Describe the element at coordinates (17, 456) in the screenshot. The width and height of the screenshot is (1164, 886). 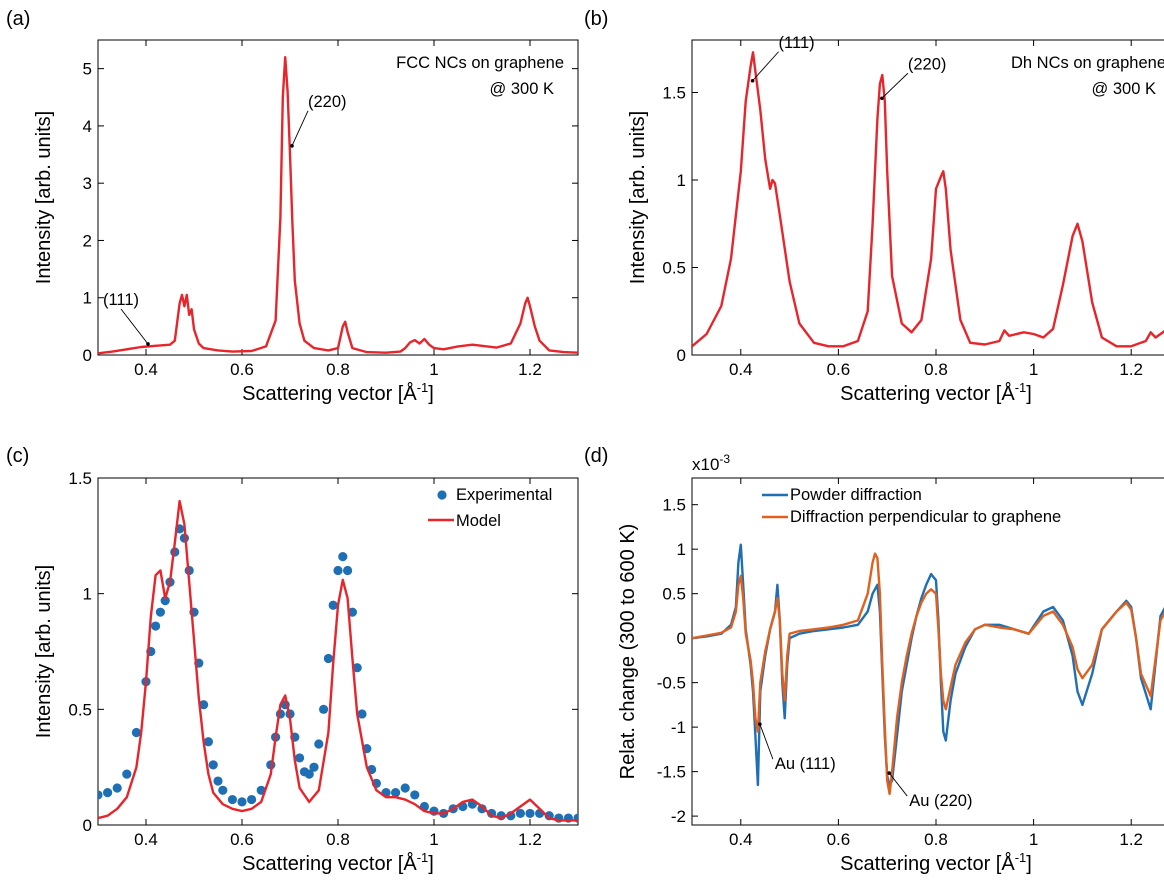
I see `panel-letter: (c)` at that location.